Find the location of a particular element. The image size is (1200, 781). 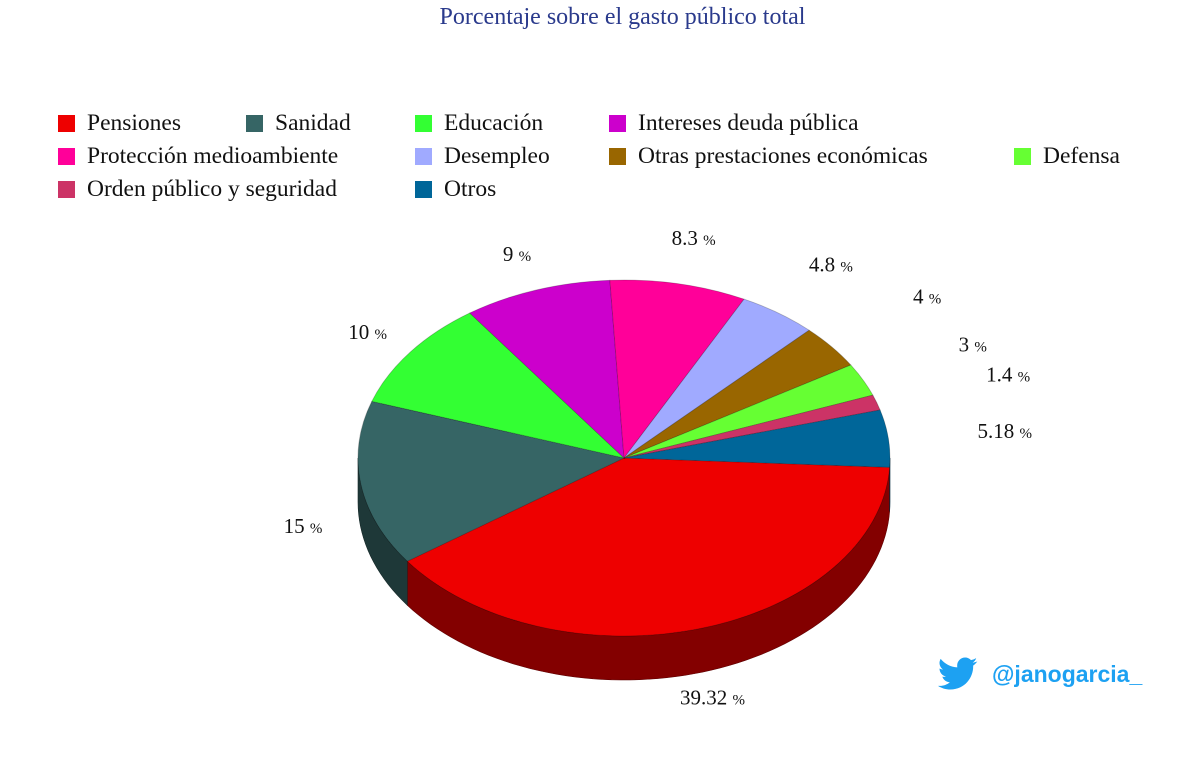

legend-item: Intereses deuda pública is located at coordinates (734, 123).